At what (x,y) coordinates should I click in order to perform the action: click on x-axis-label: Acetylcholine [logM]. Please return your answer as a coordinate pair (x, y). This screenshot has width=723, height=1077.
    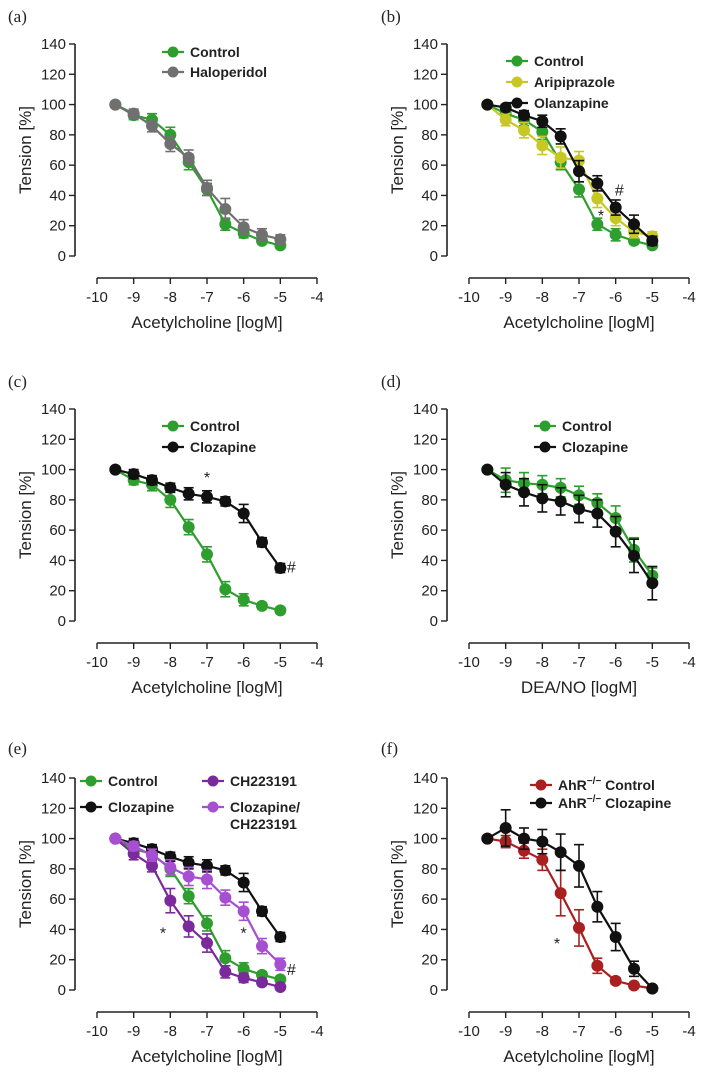
    Looking at the image, I should click on (578, 322).